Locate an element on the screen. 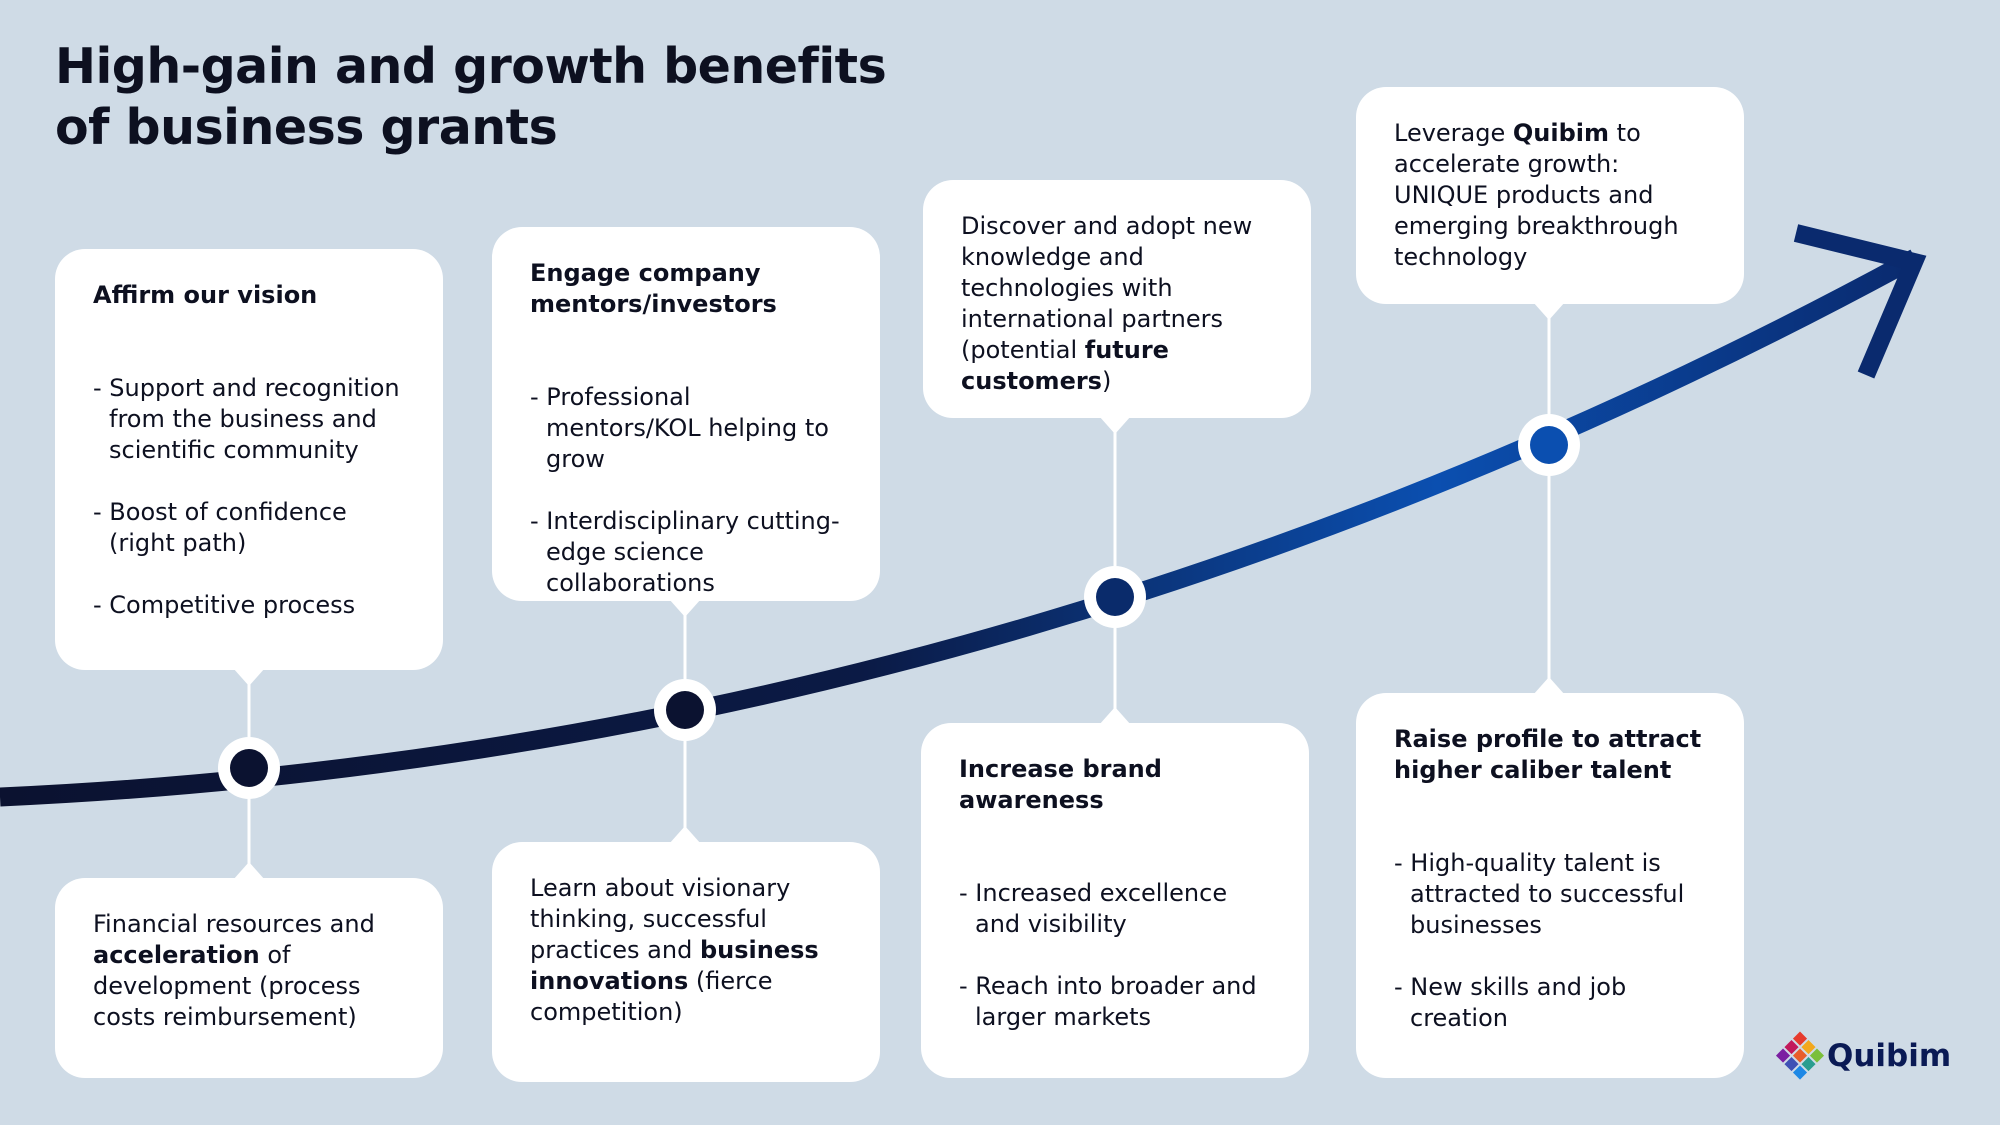 Image resolution: width=2000 pixels, height=1125 pixels. bullet: - Boost of confidence (right path) is located at coordinates (253, 528).